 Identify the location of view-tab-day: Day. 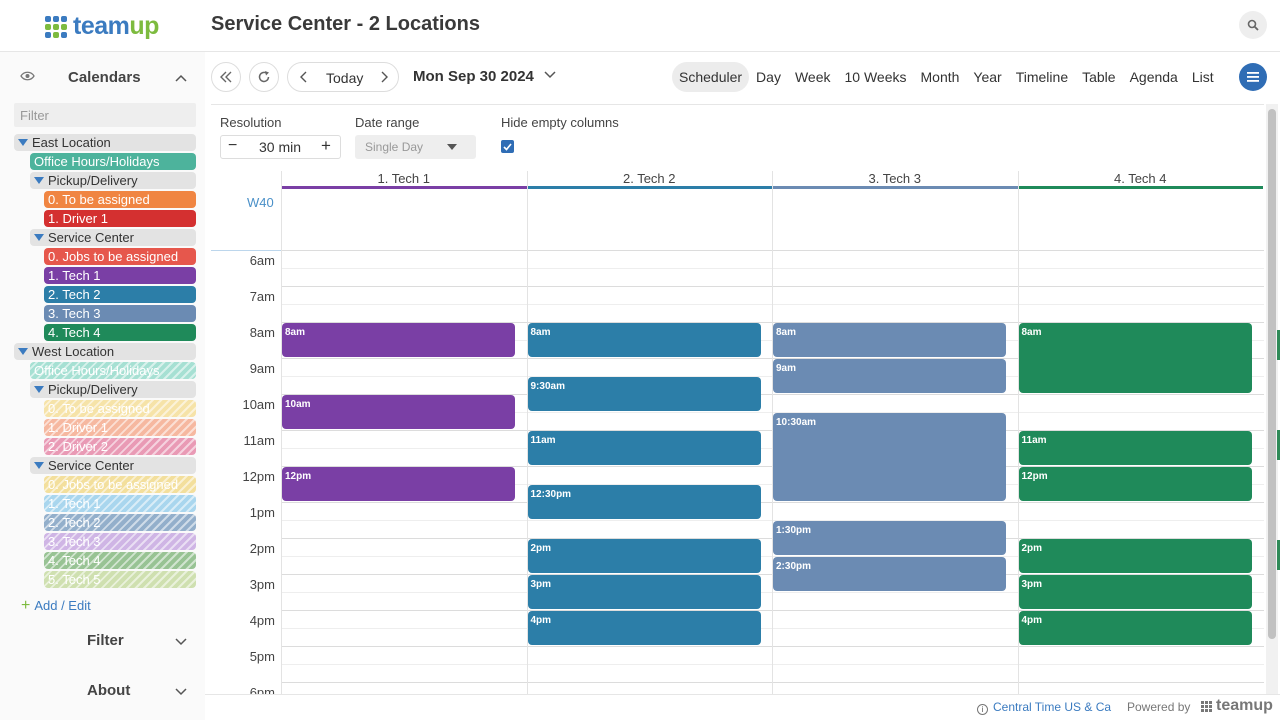
(768, 77).